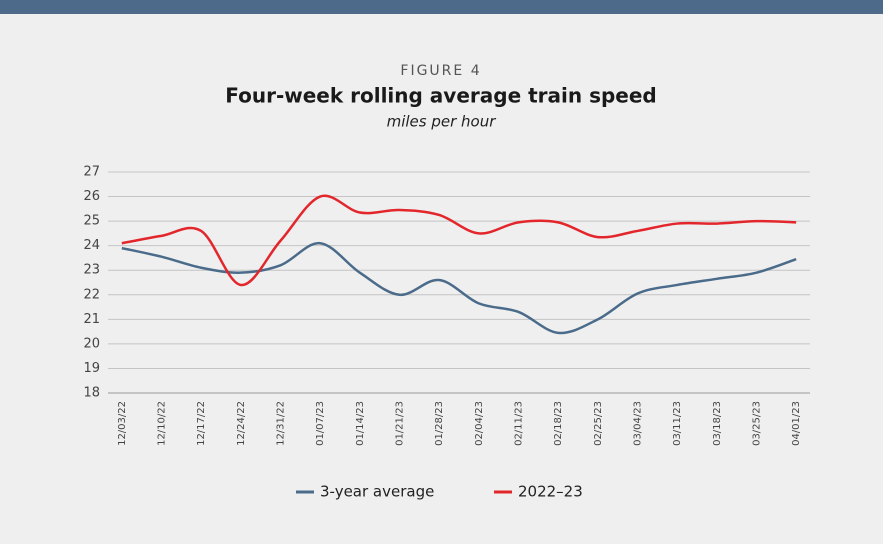 The image size is (883, 544). Describe the element at coordinates (441, 96) in the screenshot. I see `chart-title: Four-week rolling average train speed` at that location.